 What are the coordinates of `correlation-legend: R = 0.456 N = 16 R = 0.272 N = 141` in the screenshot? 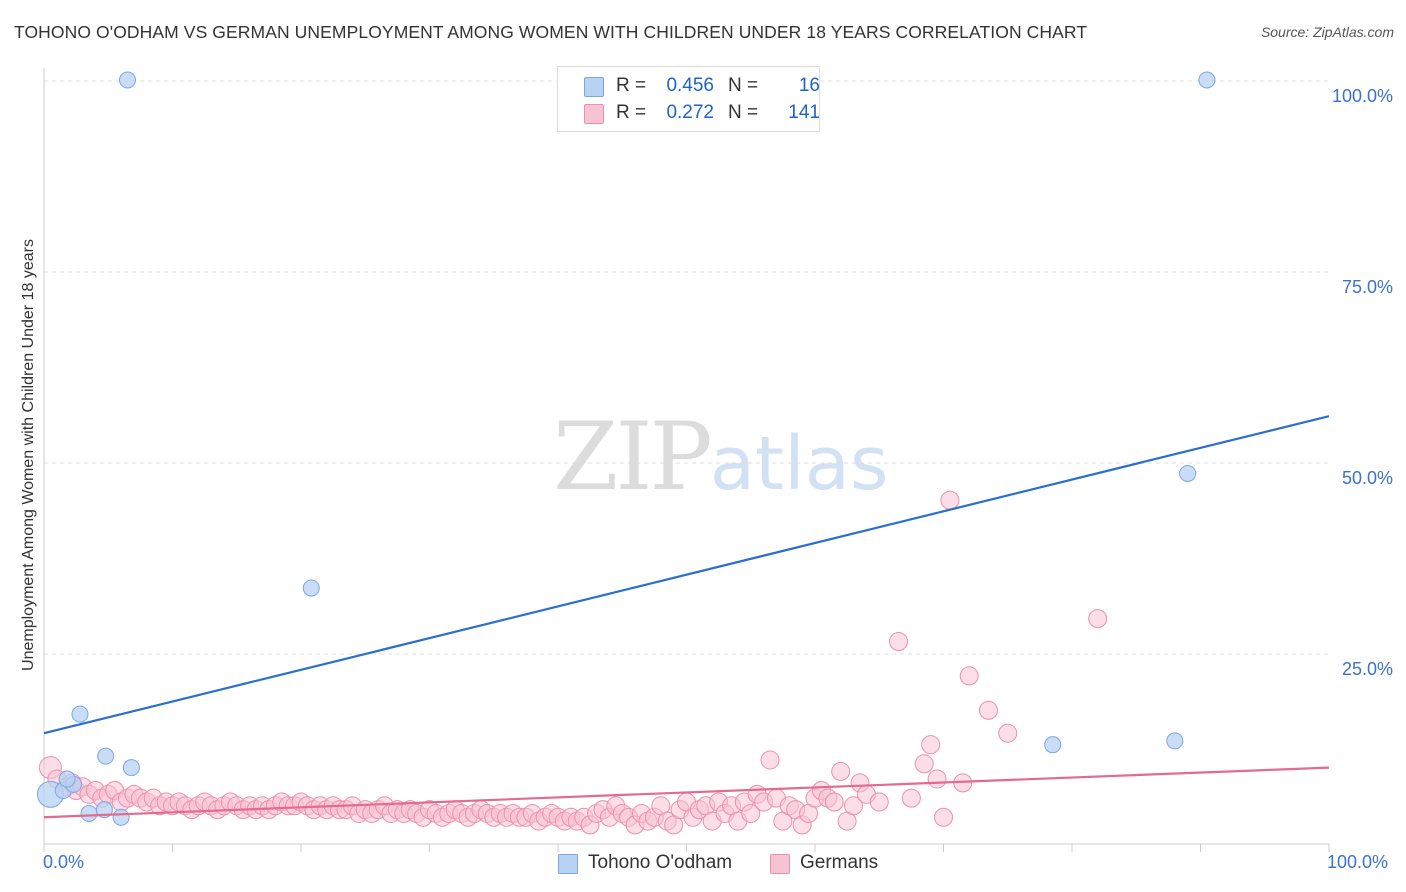 It's located at (688, 99).